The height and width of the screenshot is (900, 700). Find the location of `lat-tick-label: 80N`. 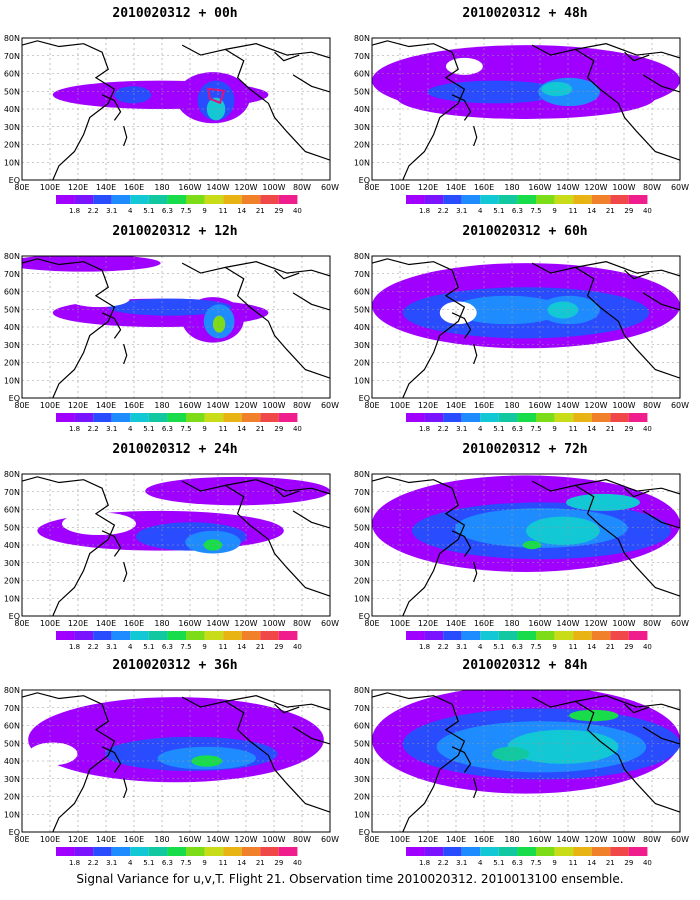

lat-tick-label: 80N is located at coordinates (362, 690).